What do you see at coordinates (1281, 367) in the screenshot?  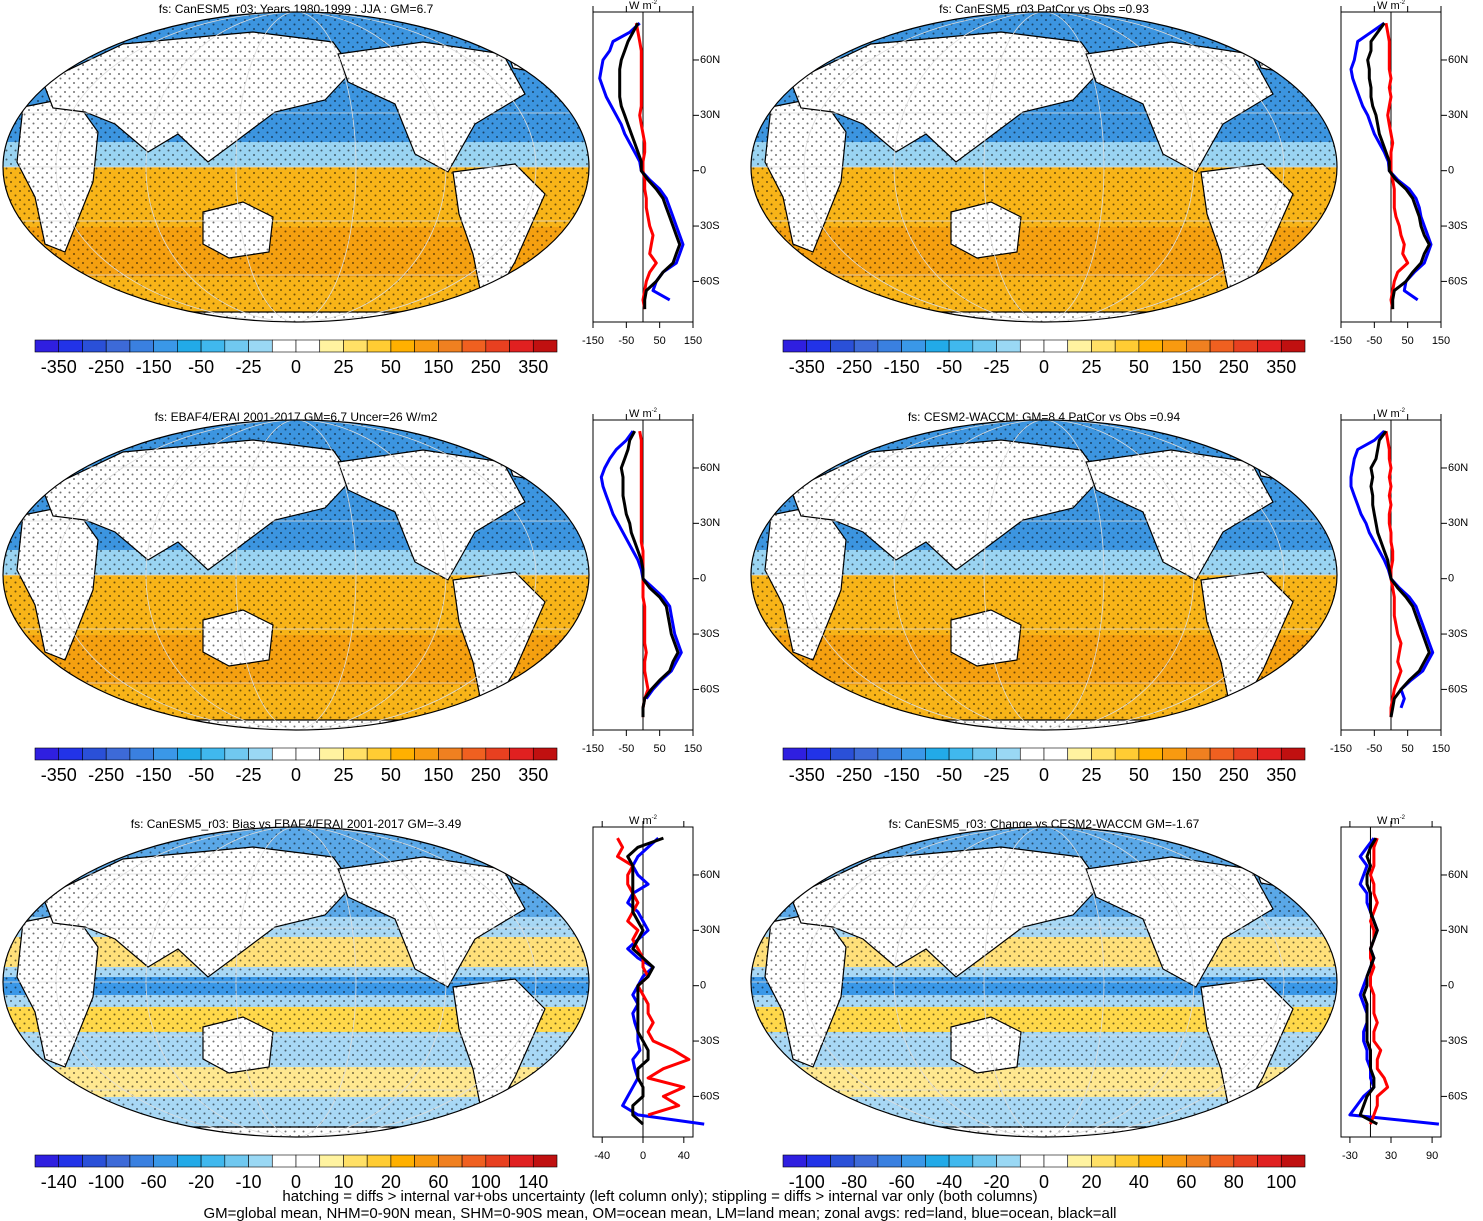 I see `colorbar-label: 350` at bounding box center [1281, 367].